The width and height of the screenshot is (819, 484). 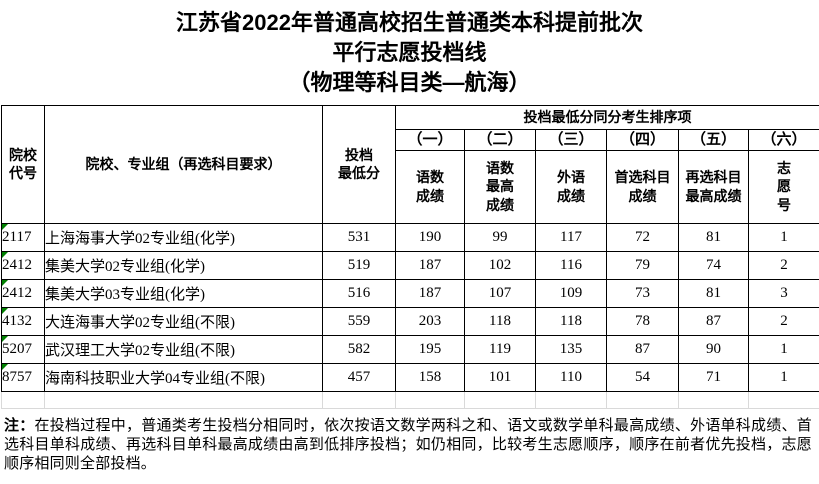 I want to click on cell-tiebreak-4: 79, so click(x=642, y=265).